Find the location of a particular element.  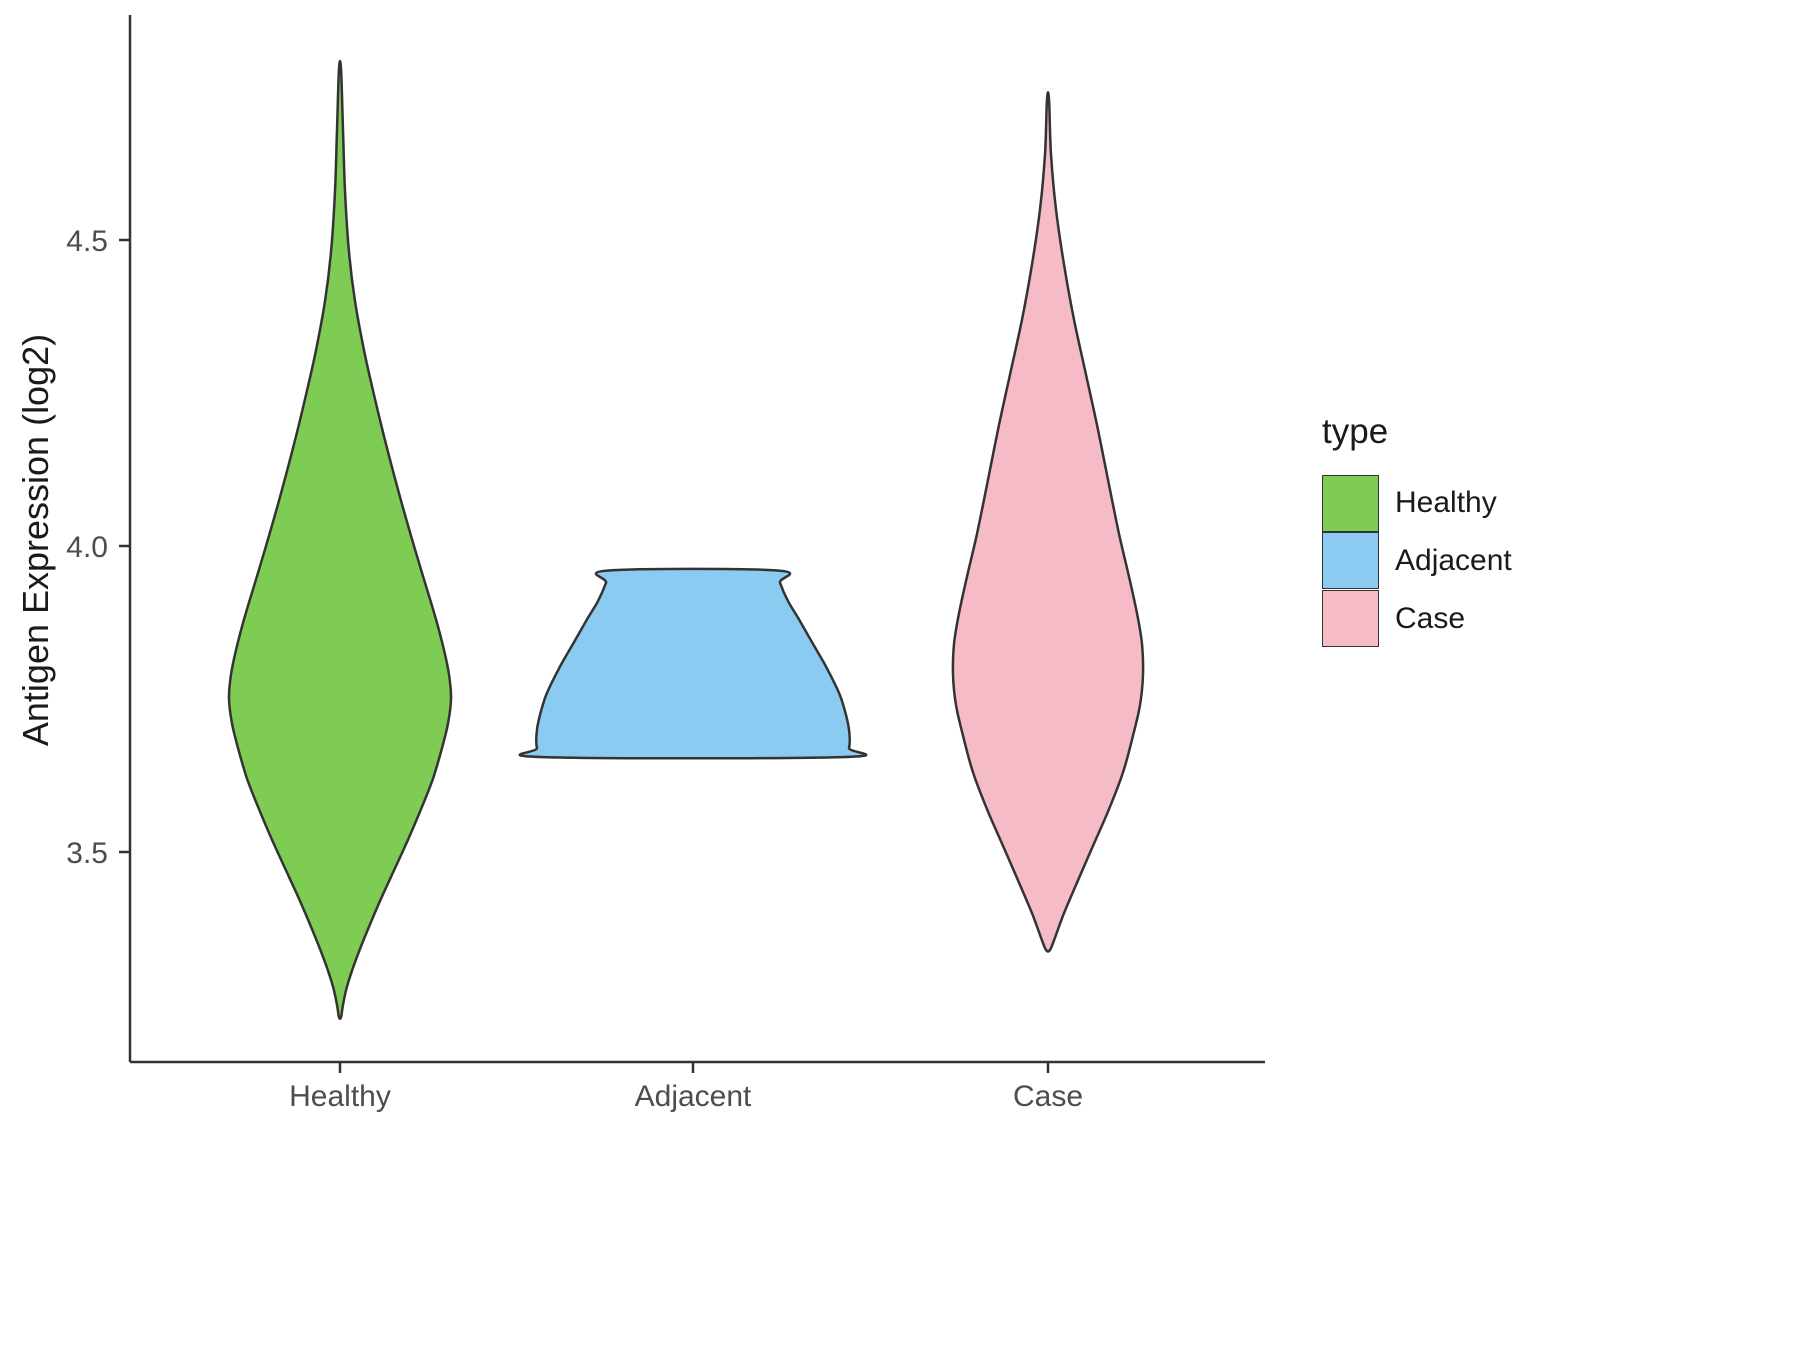

legend-label-case: Case is located at coordinates (1430, 618).